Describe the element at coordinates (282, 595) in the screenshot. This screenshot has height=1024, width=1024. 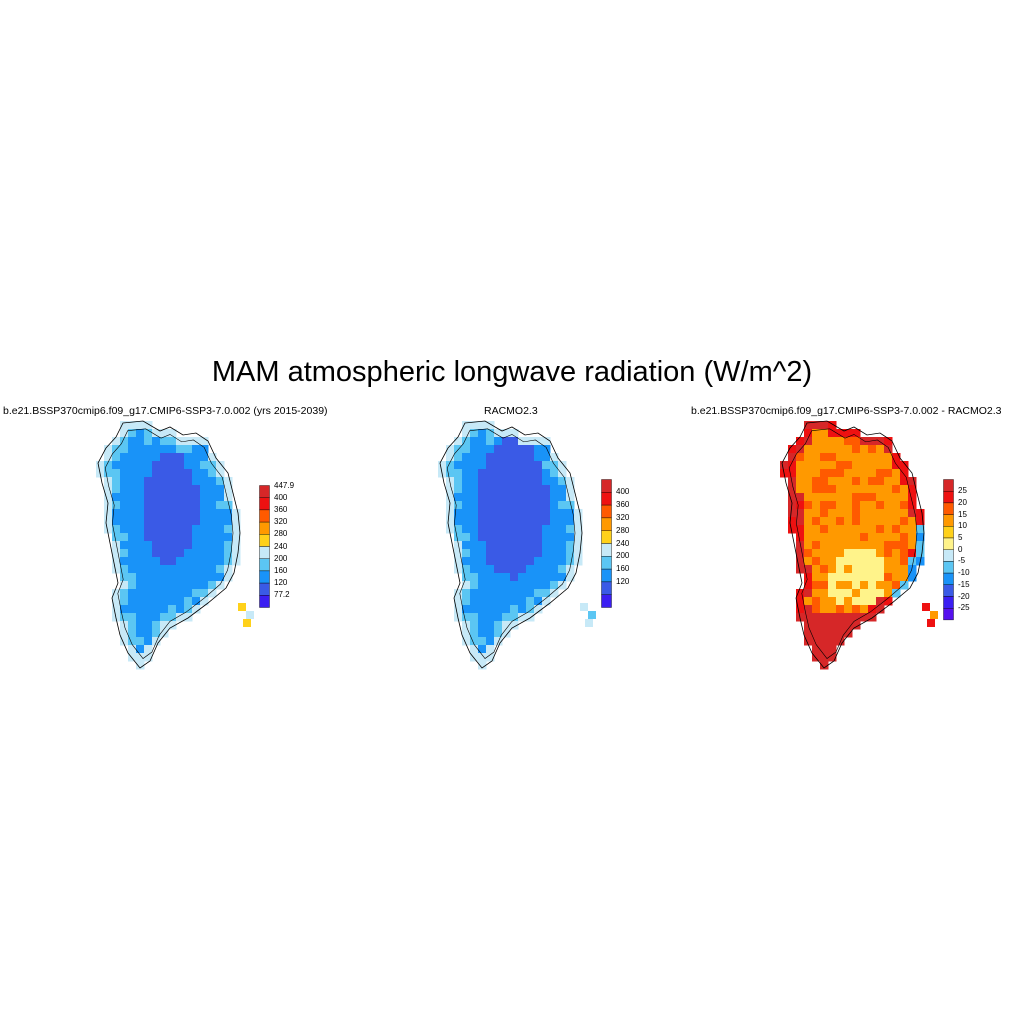
I see `colorbar-tick-label: 77.2` at that location.